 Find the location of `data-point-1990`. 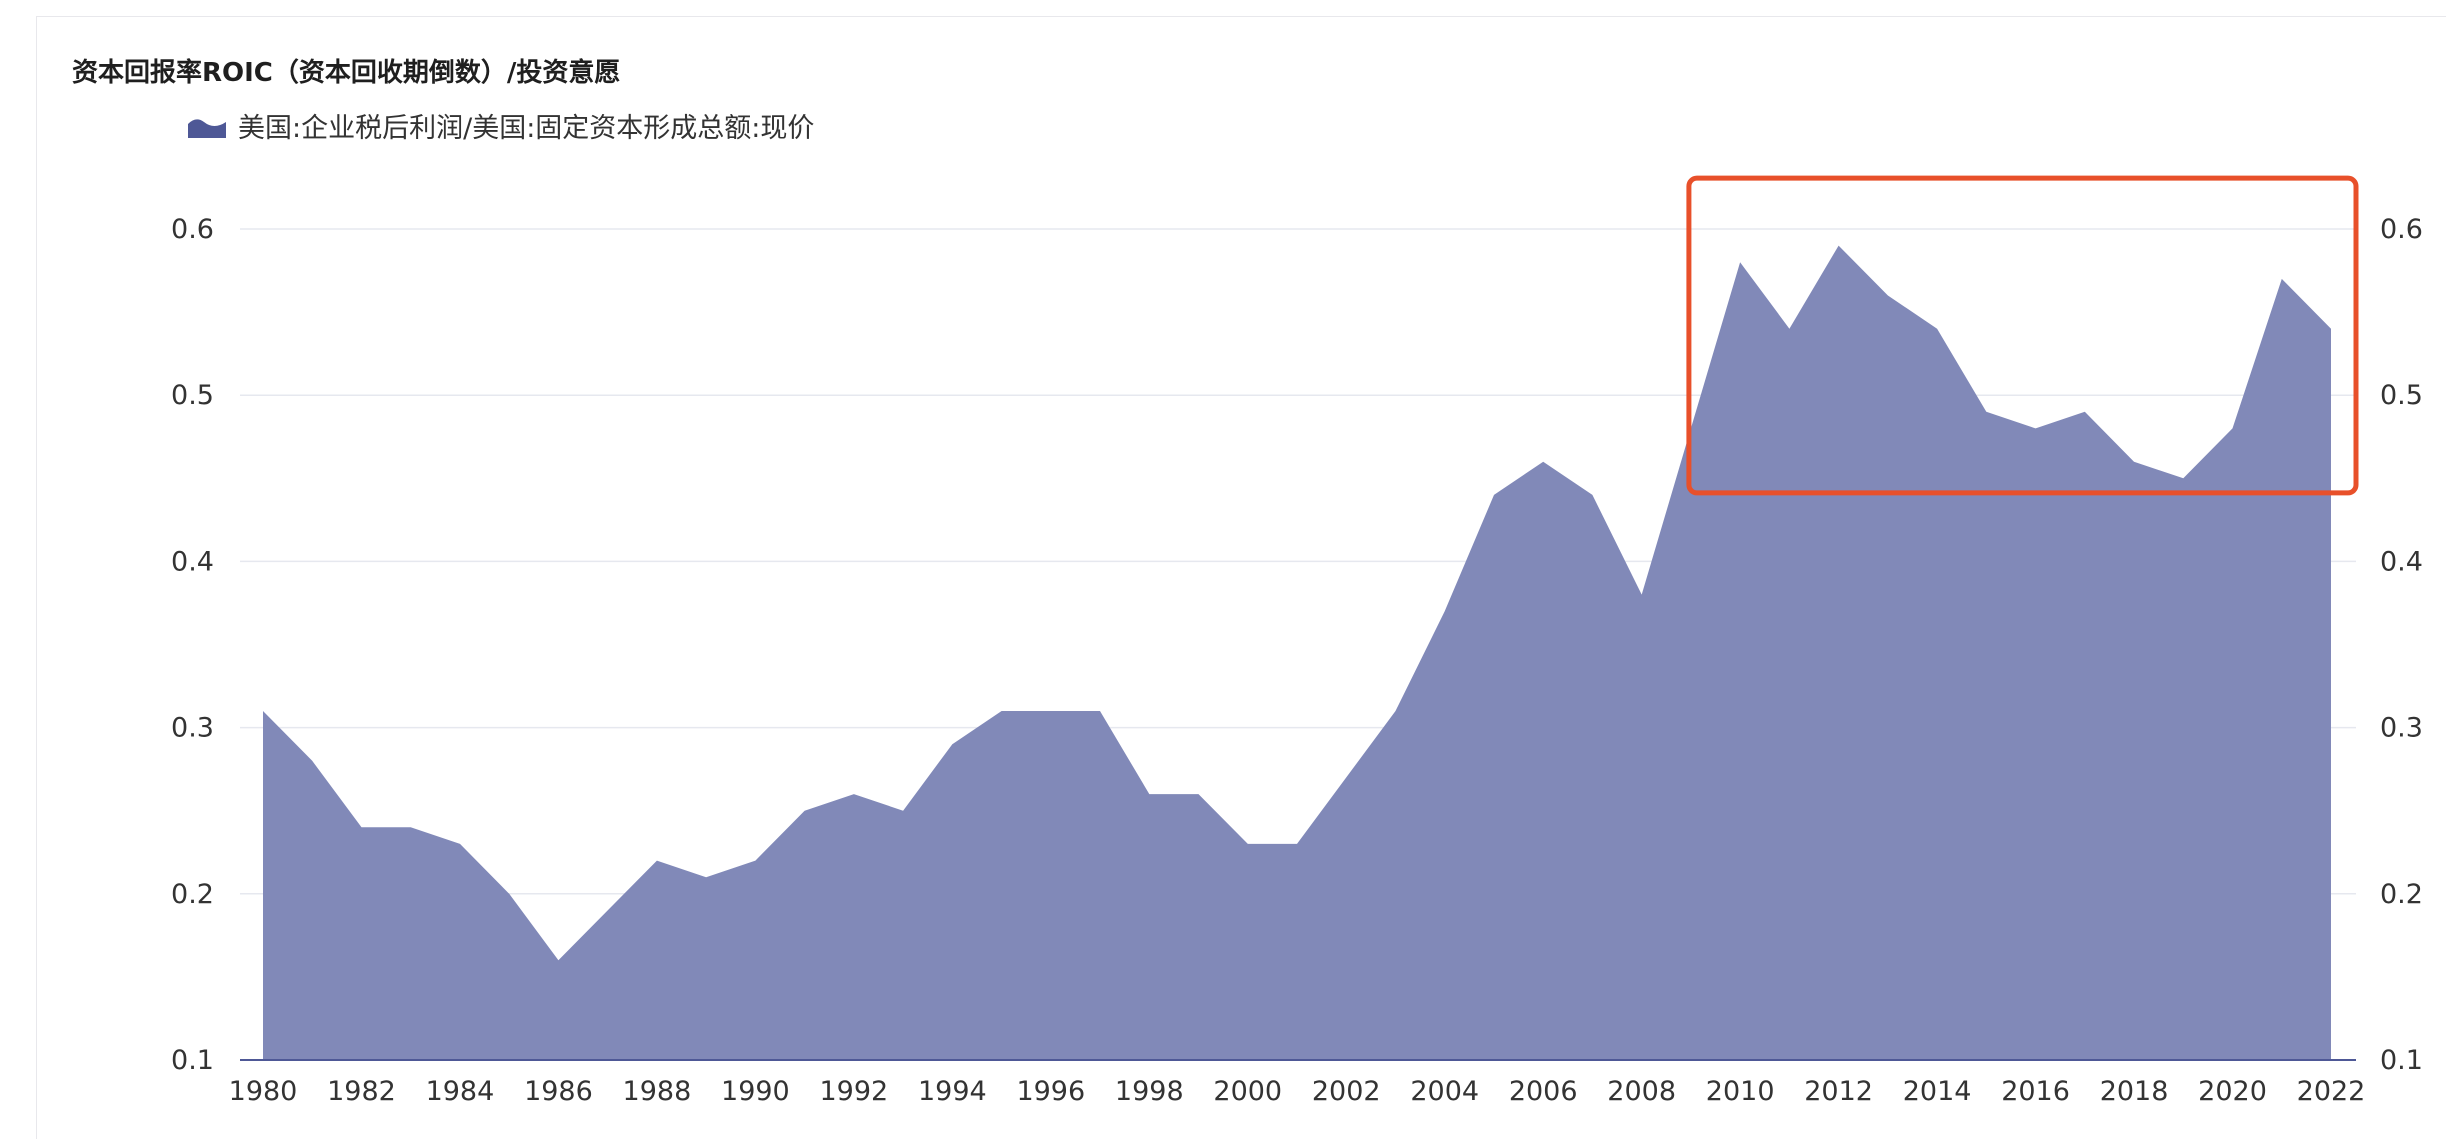

data-point-1990 is located at coordinates (755, 861).